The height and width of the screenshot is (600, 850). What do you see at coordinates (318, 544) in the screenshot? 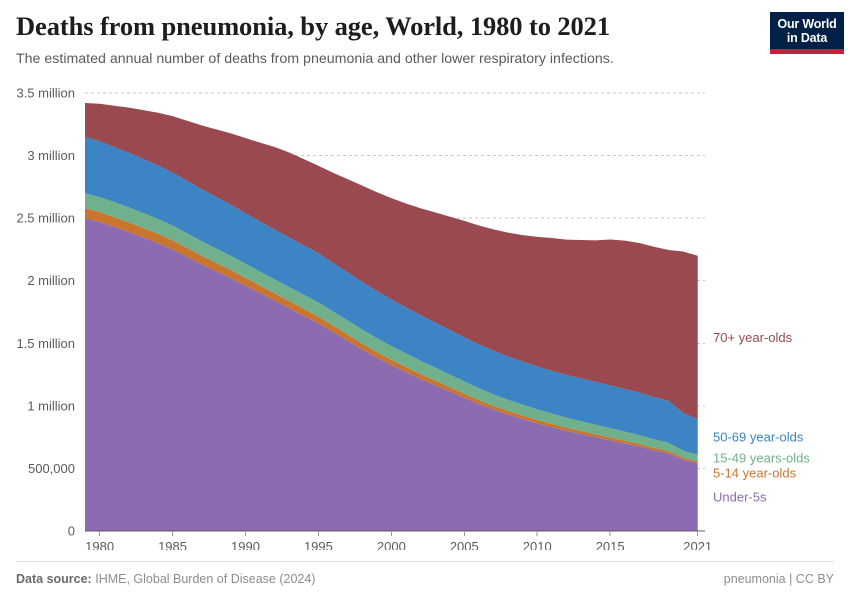
I see `x-axis-tick-label: 1995` at bounding box center [318, 544].